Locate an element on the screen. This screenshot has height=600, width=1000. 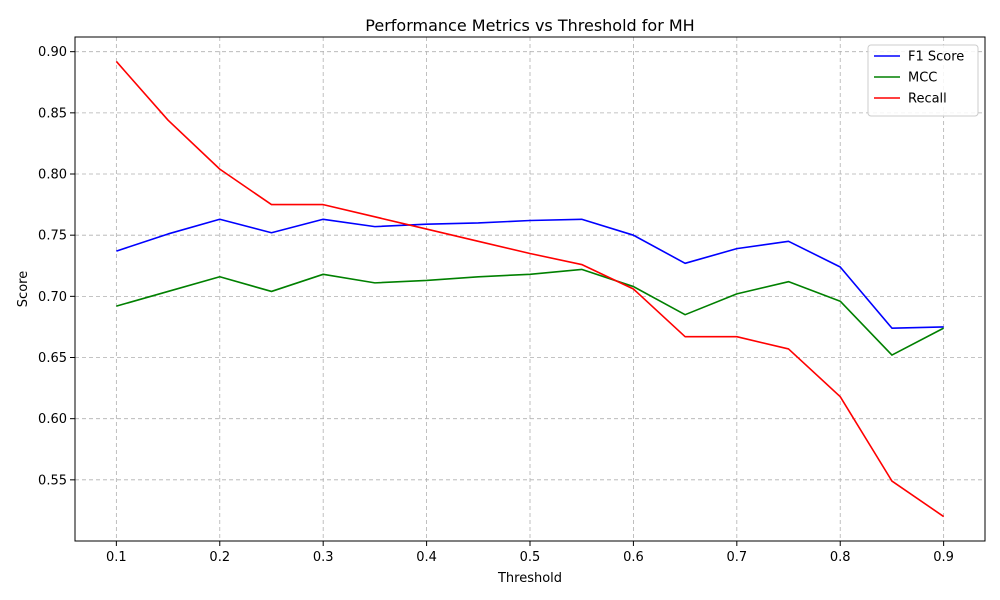
x-tick-label: 0.2 is located at coordinates (219, 557).